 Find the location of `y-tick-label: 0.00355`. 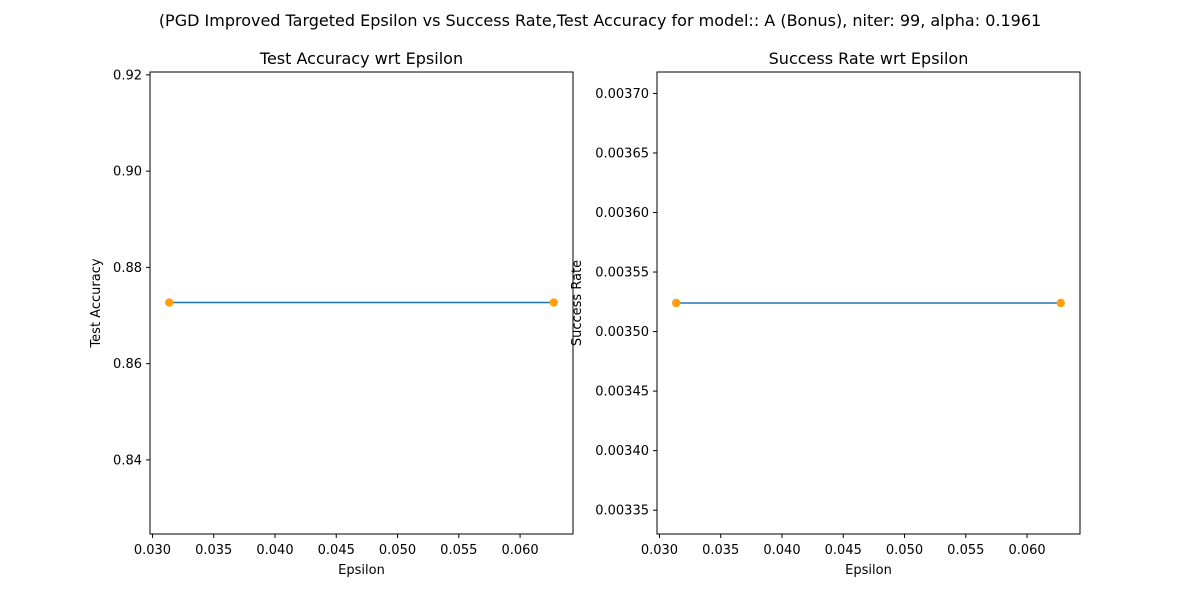

y-tick-label: 0.00355 is located at coordinates (622, 273).